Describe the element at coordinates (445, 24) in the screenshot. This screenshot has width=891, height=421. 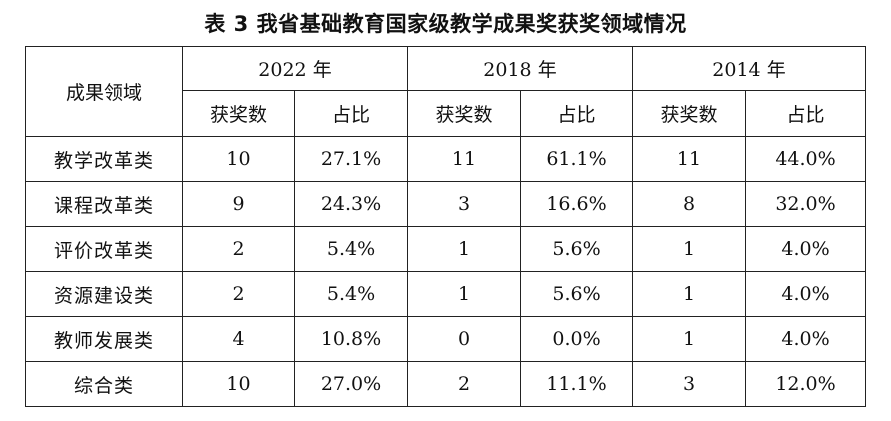
I see `table-caption: 表 3 我省基础教育国家级教学成果奖获奖领域情况` at that location.